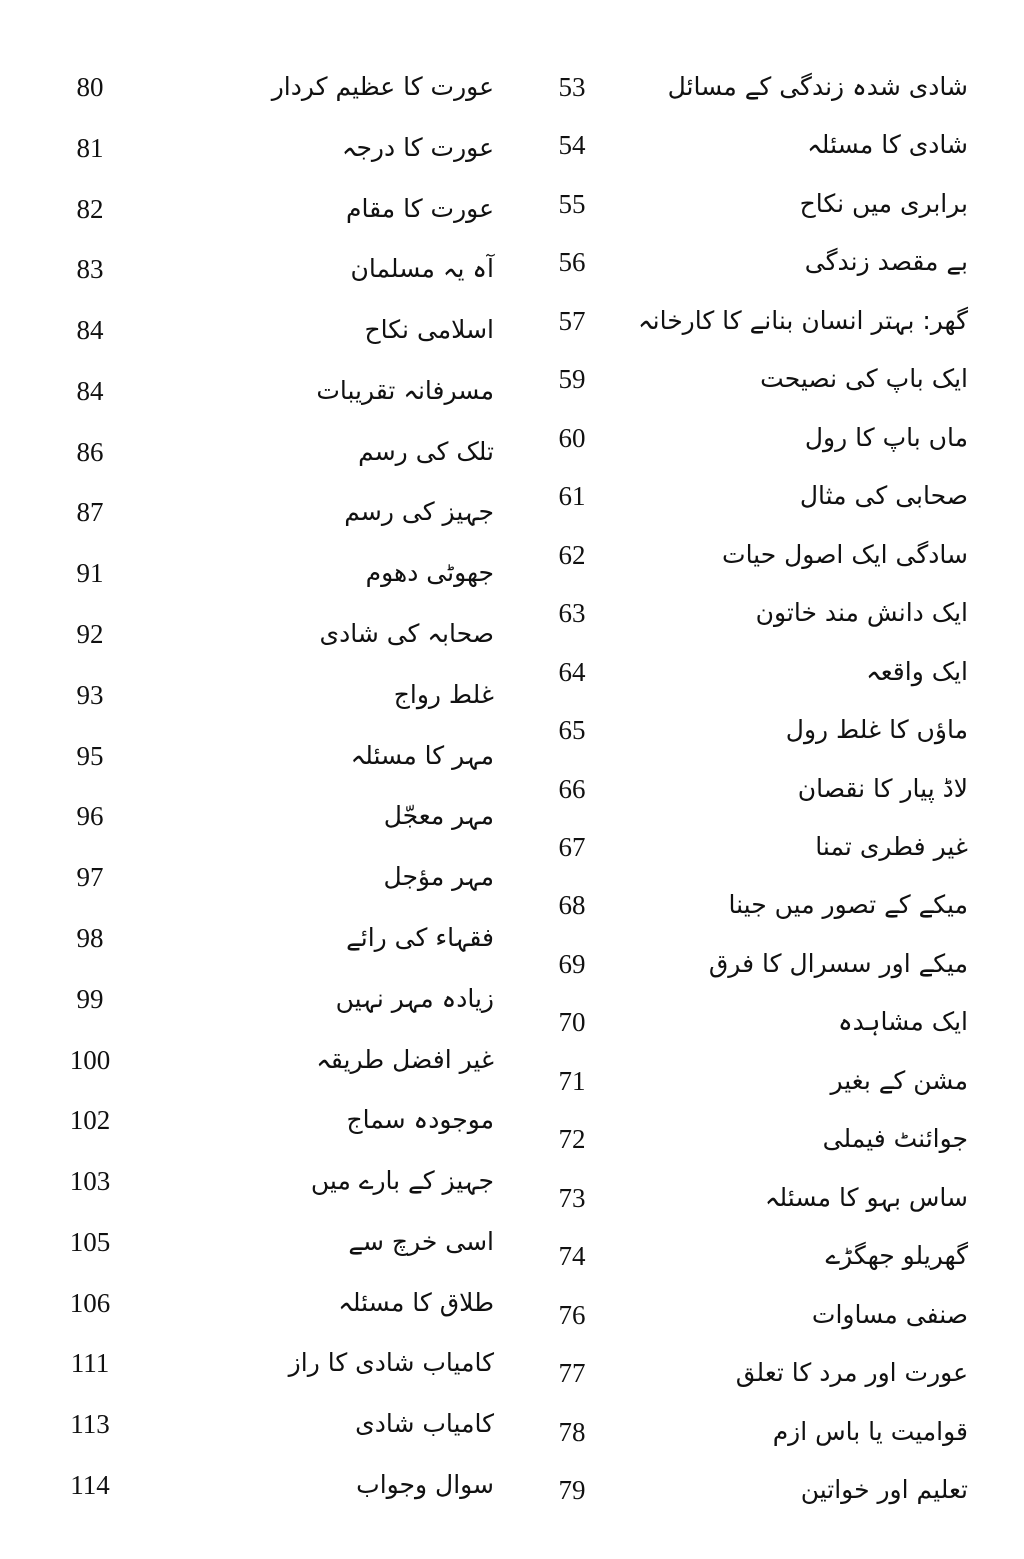 The width and height of the screenshot is (1024, 1559). Describe the element at coordinates (90, 998) in the screenshot. I see `page-number: 99` at that location.